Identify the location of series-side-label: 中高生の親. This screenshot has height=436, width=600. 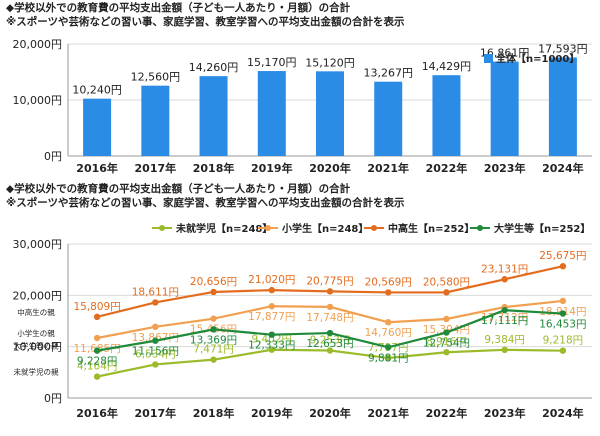
(36, 312).